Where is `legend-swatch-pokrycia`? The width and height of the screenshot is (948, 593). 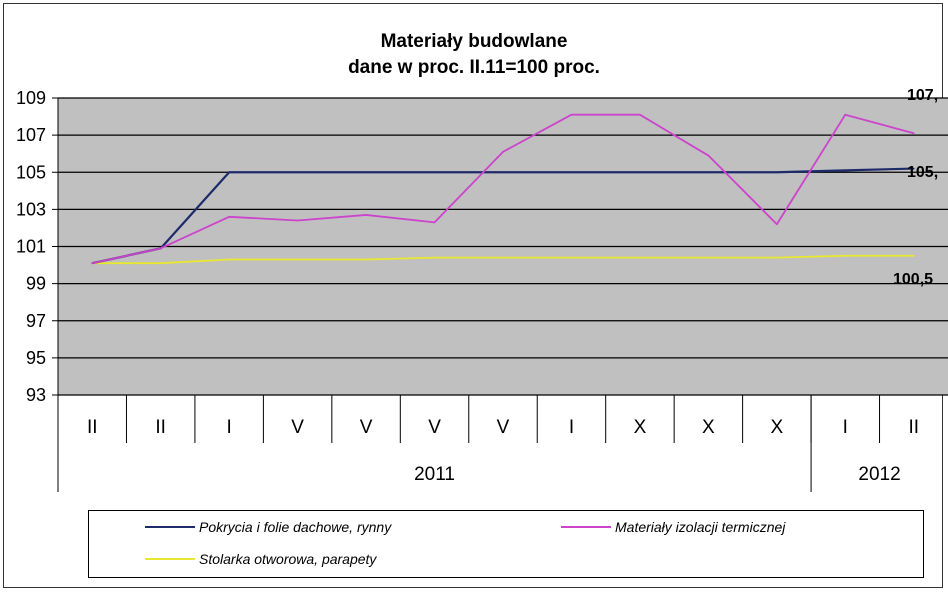 legend-swatch-pokrycia is located at coordinates (170, 527).